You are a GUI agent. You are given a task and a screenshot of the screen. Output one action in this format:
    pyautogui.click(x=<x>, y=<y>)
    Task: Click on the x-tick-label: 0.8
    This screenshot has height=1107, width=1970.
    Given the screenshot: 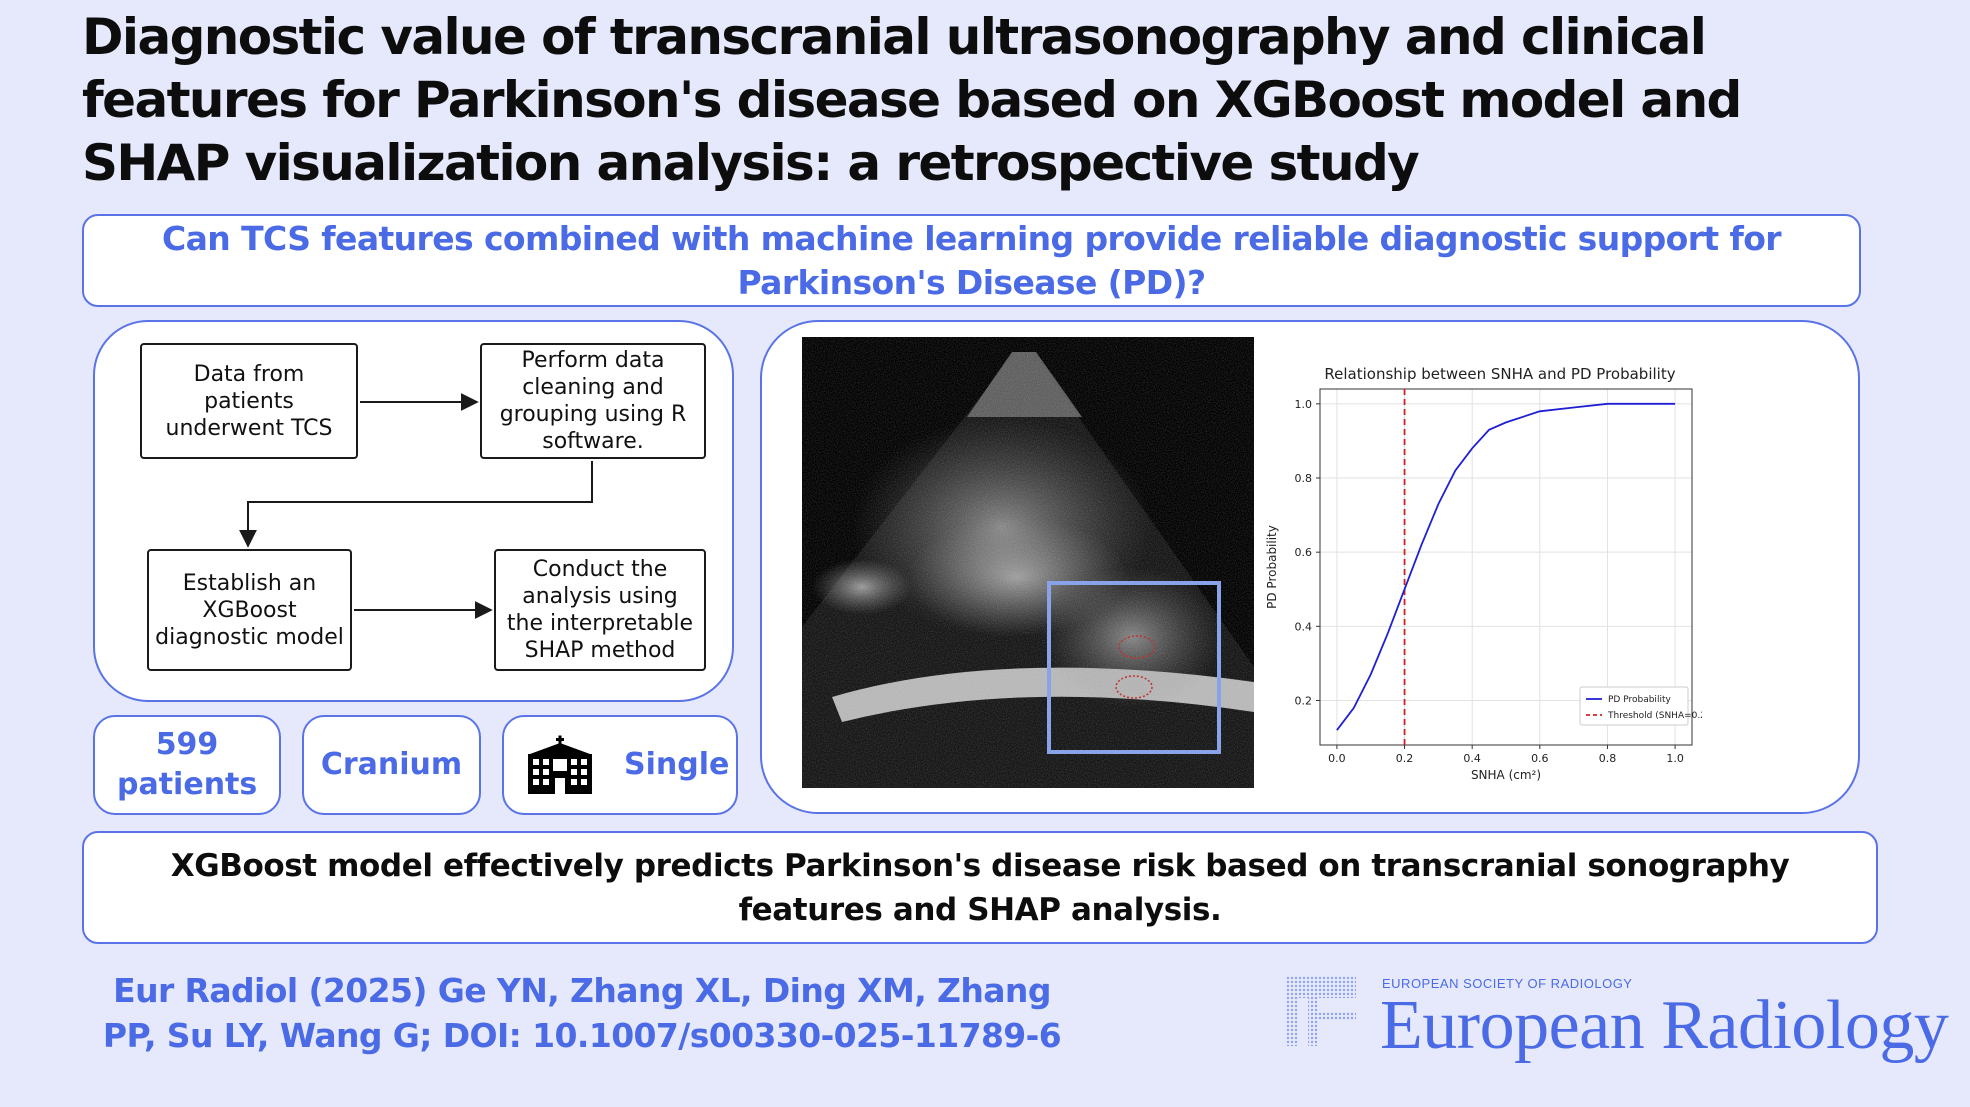 What is the action you would take?
    pyautogui.click(x=1608, y=758)
    